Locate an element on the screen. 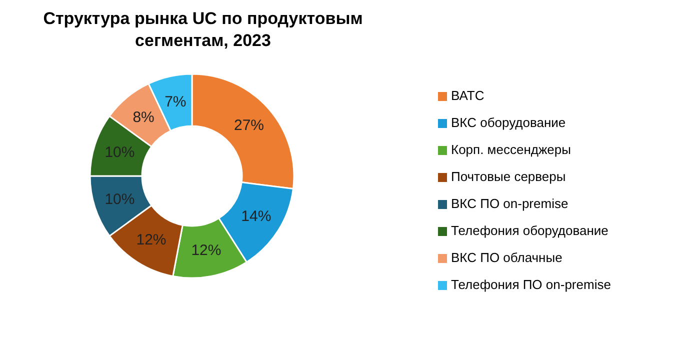 The height and width of the screenshot is (343, 682). legend-label: ВКС ПО облачные is located at coordinates (506, 257).